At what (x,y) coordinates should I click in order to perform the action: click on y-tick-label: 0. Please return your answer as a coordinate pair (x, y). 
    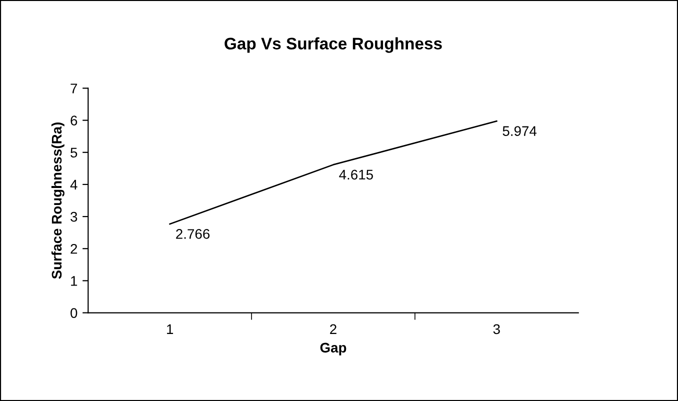
    Looking at the image, I should click on (74, 313).